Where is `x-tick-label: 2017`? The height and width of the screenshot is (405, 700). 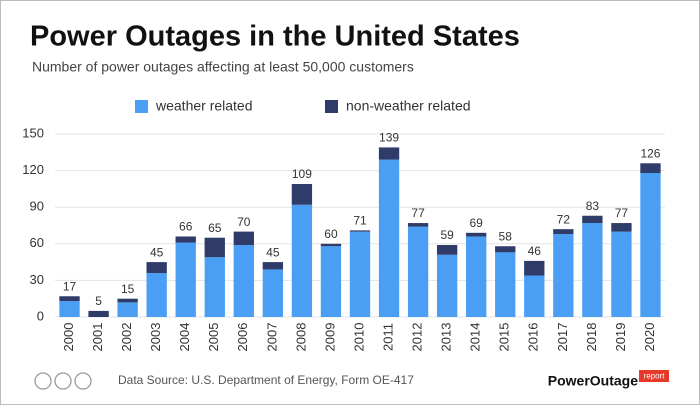 x-tick-label: 2017 is located at coordinates (562, 337).